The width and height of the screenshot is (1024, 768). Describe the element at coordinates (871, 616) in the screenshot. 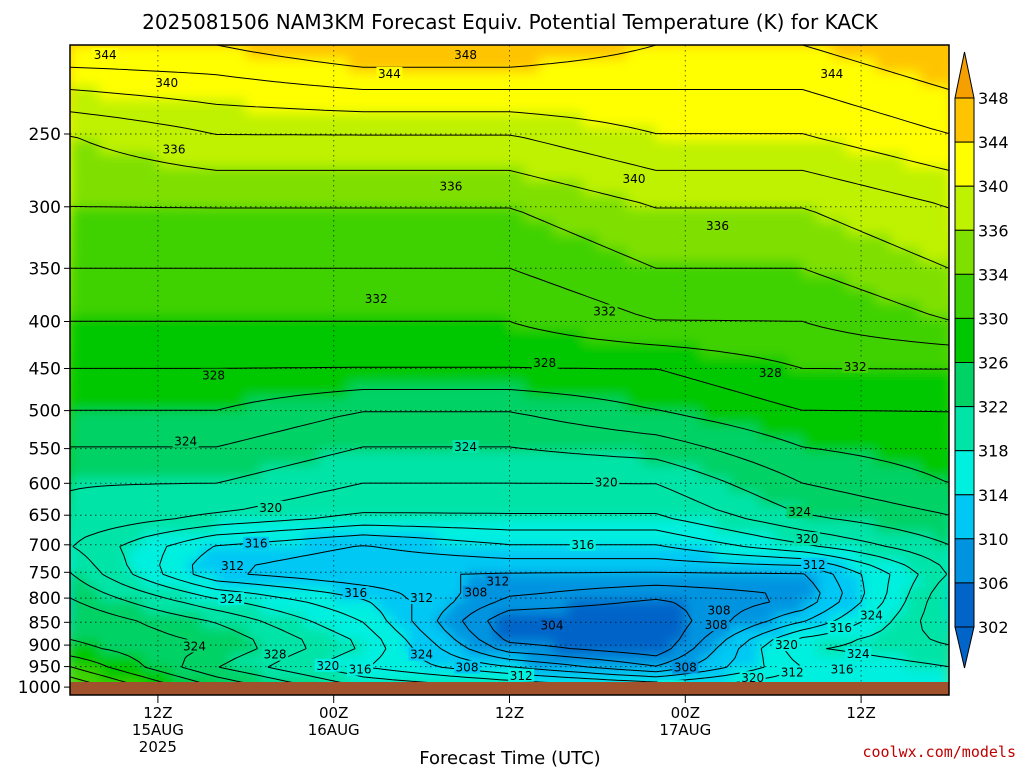

I see `contour-label: 324` at that location.